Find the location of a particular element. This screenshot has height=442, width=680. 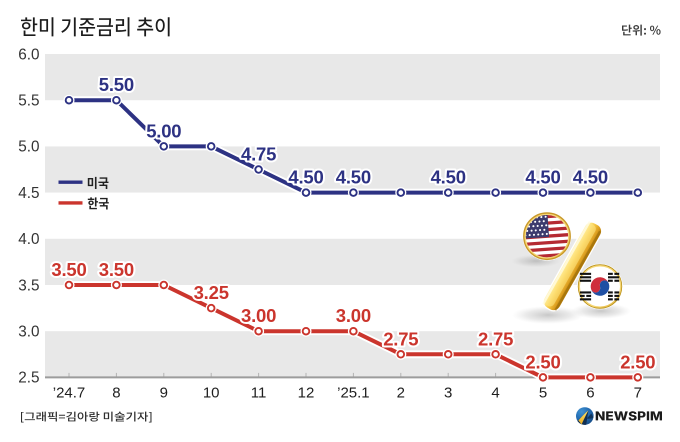

svg-text: 2 is located at coordinates (401, 393).